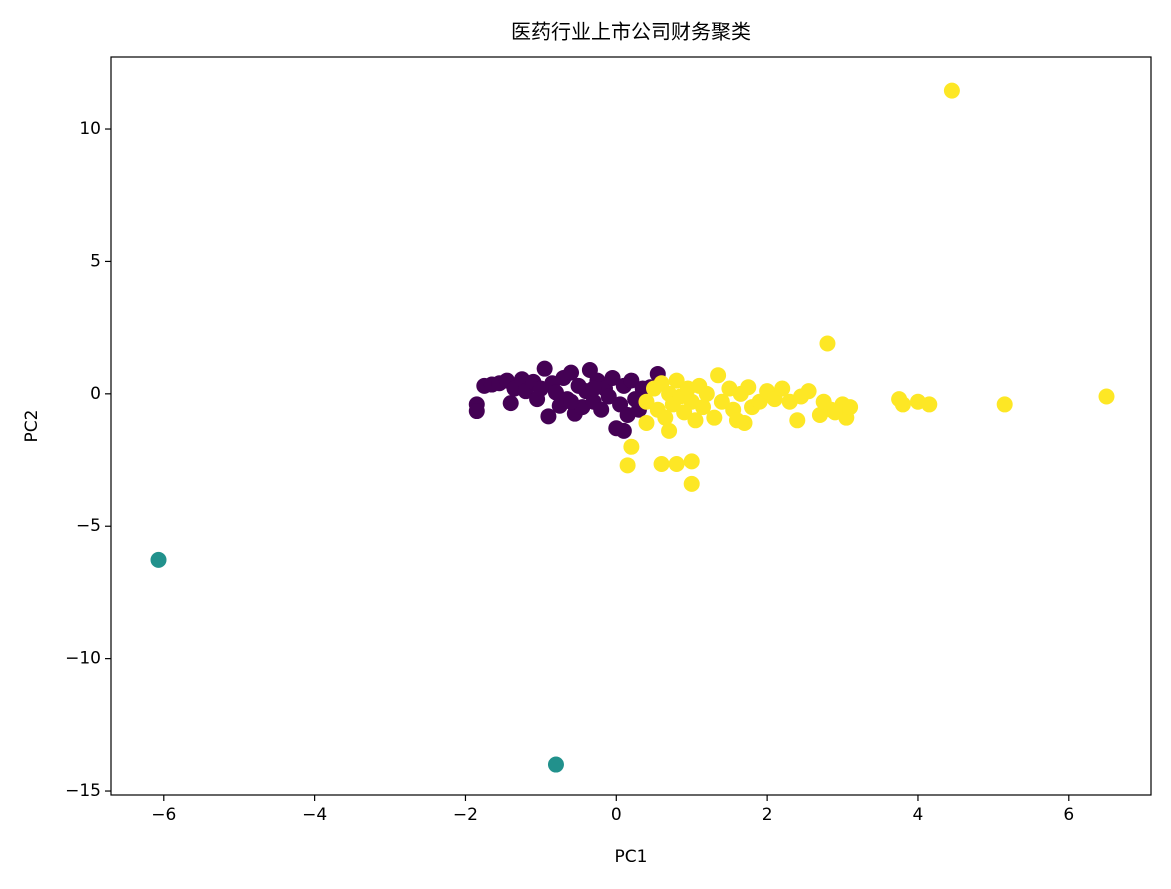 The height and width of the screenshot is (889, 1171). I want to click on x-tick-label: 0, so click(616, 815).